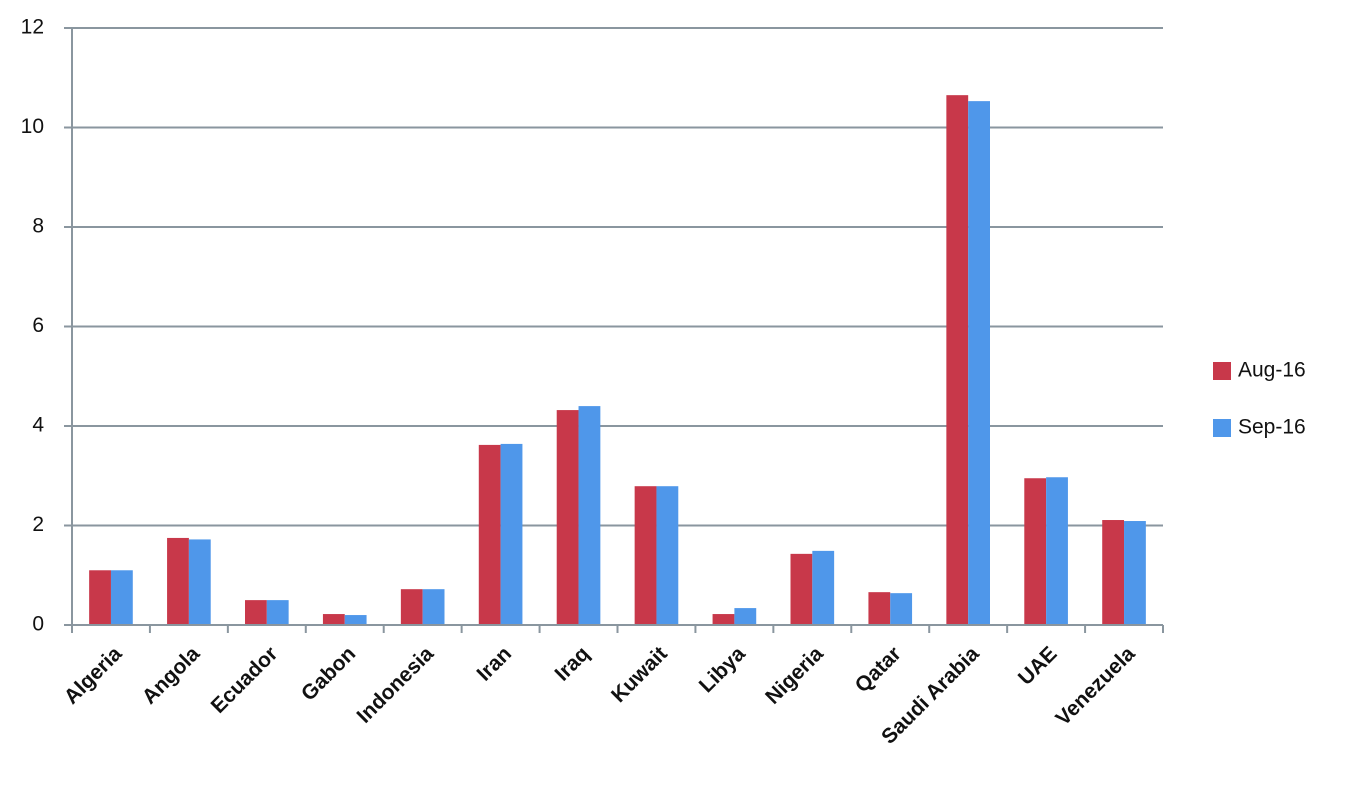 The height and width of the screenshot is (802, 1353). I want to click on x-tick-label: Nigeria, so click(794, 675).